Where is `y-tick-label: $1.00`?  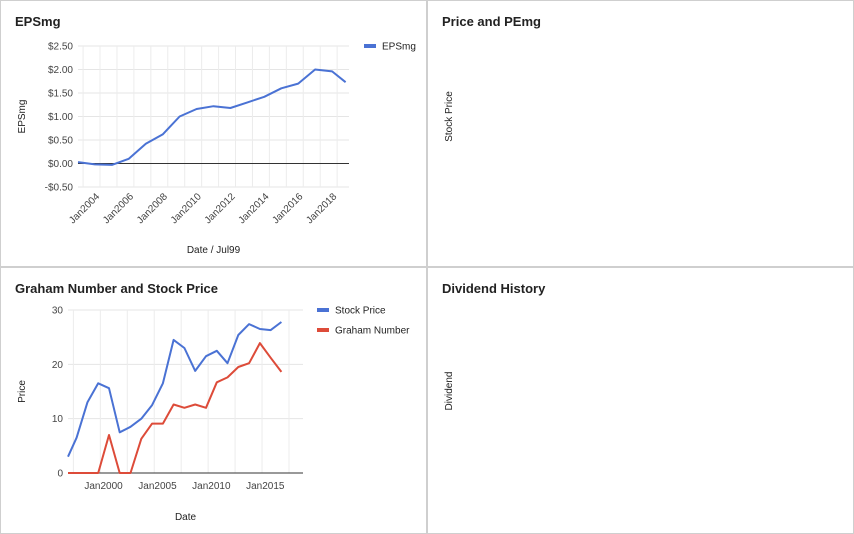 y-tick-label: $1.00 is located at coordinates (60, 117).